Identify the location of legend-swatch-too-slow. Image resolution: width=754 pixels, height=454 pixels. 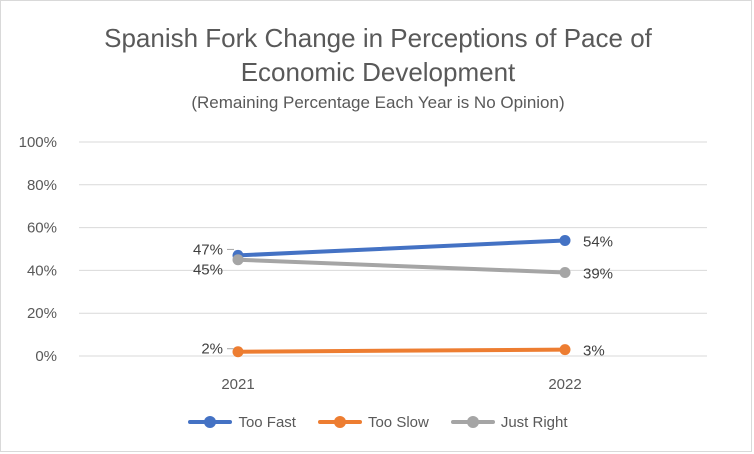
(339, 422).